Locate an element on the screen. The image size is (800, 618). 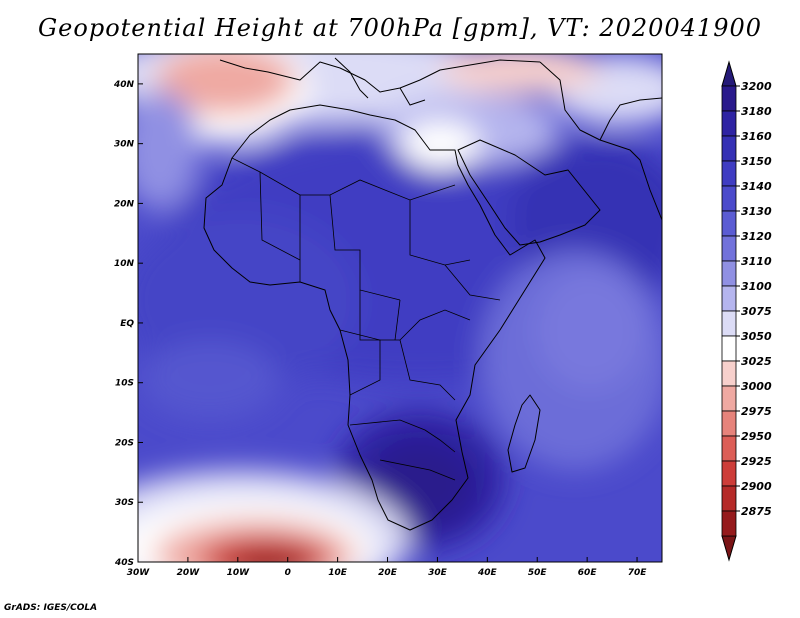
lat-tick-label: 10S is located at coordinates (124, 384).